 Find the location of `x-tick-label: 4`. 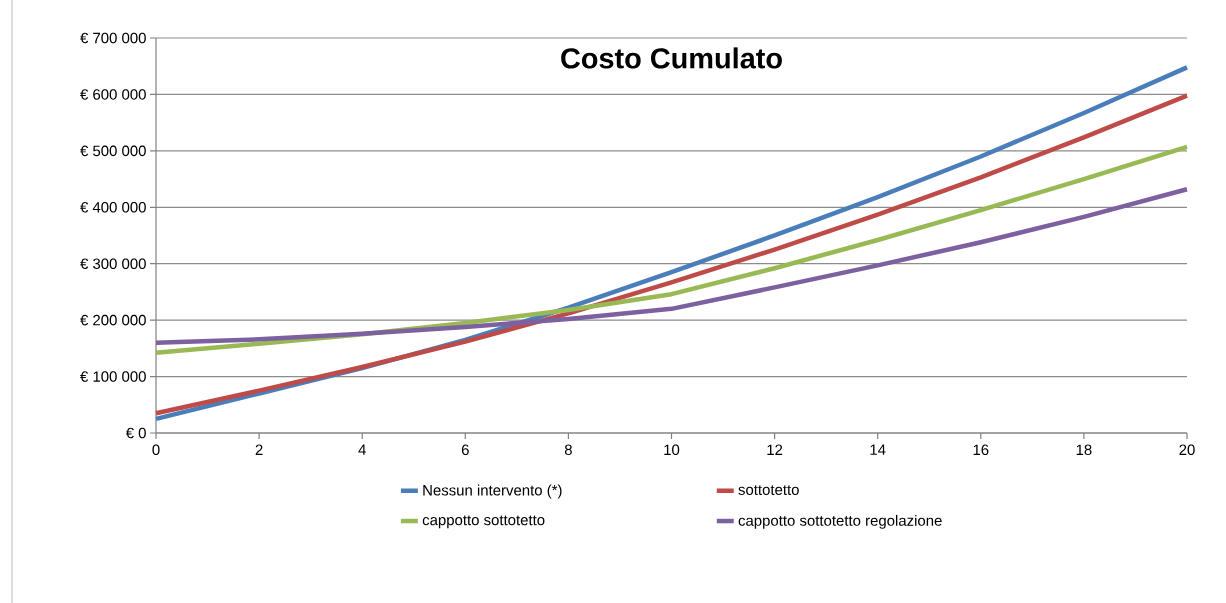

x-tick-label: 4 is located at coordinates (362, 449).